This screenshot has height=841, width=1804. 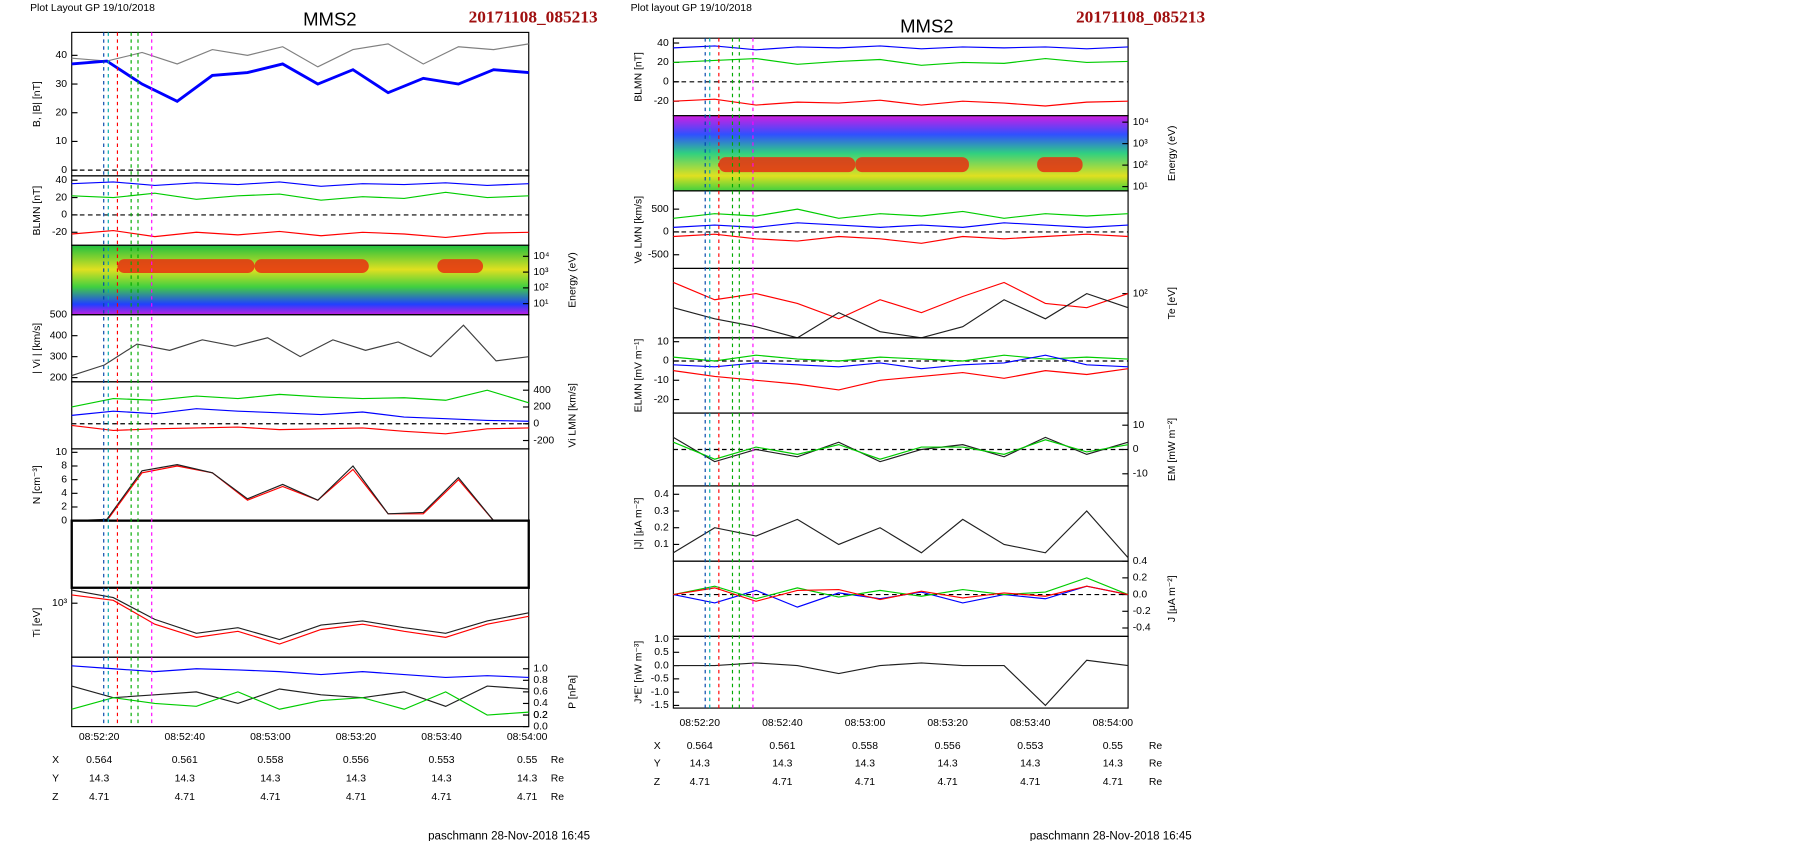 I want to click on y-tick-label: 400, so click(x=59, y=335).